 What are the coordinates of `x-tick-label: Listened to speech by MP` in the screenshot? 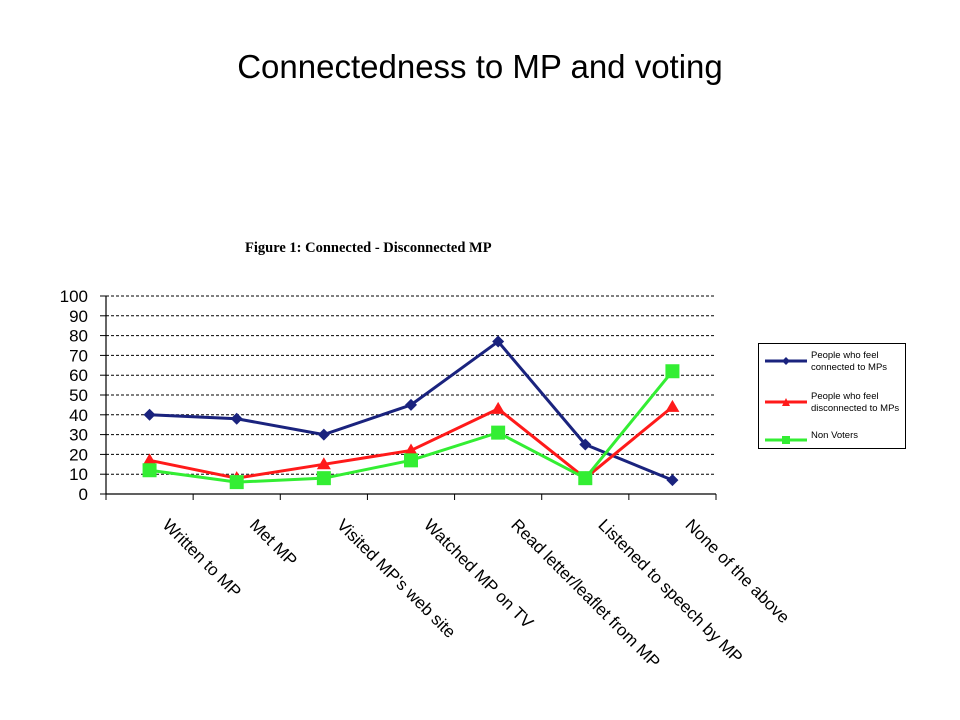 It's located at (670, 591).